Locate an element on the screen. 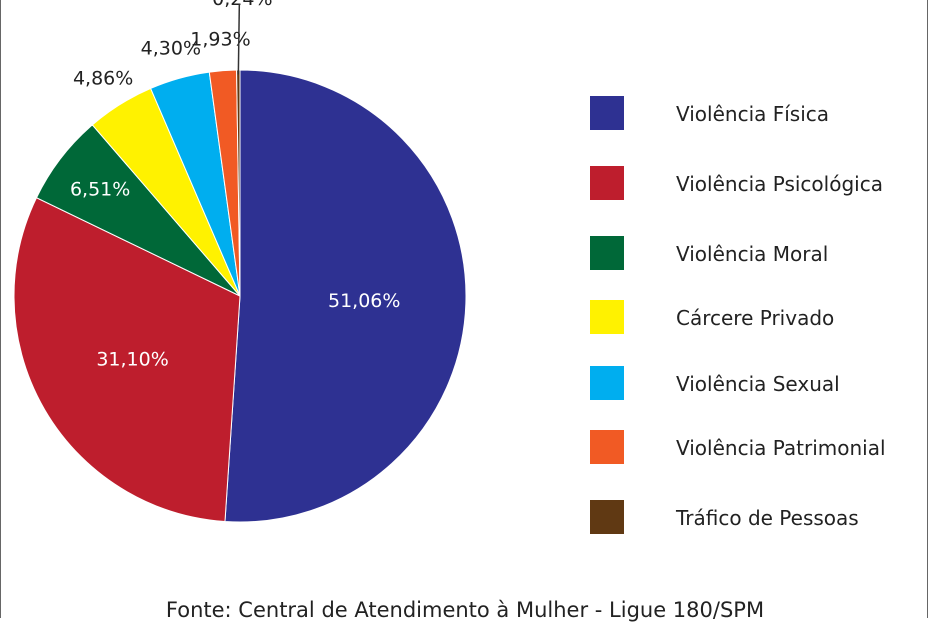 The height and width of the screenshot is (622, 930). pie-value-label-trafico-de-pessoas: 0,24% is located at coordinates (242, 5).